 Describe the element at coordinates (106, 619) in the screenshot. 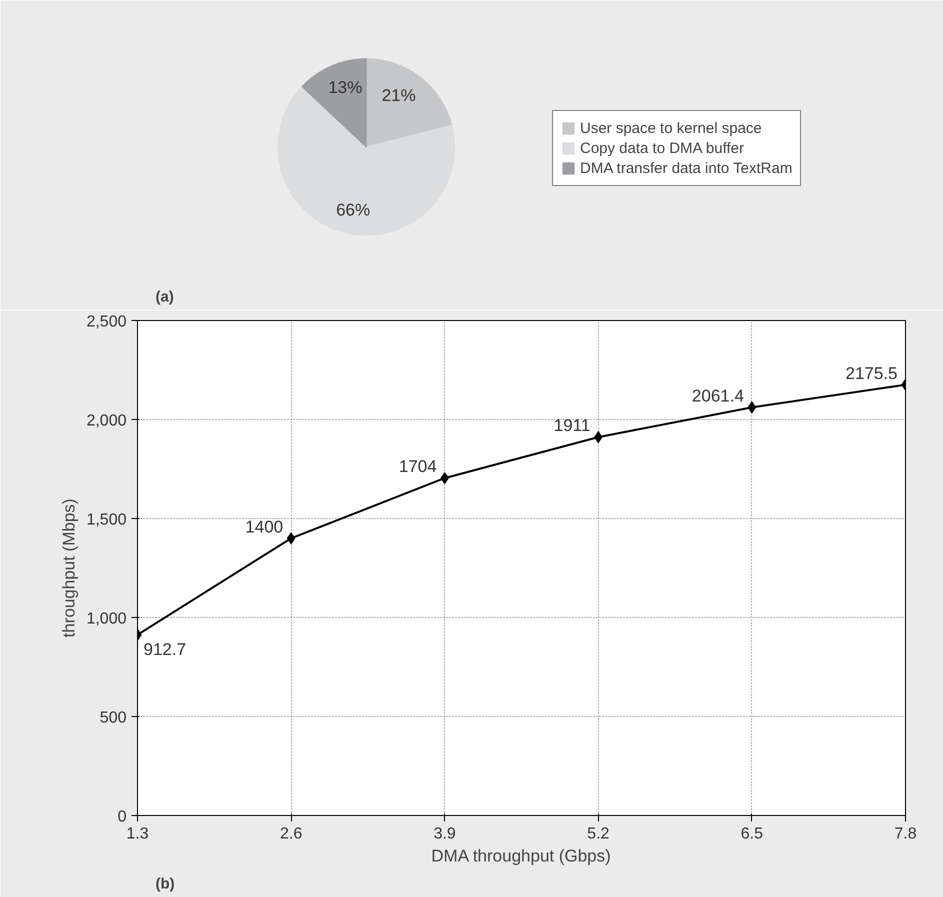

I see `y-tick-label: 1,000` at that location.